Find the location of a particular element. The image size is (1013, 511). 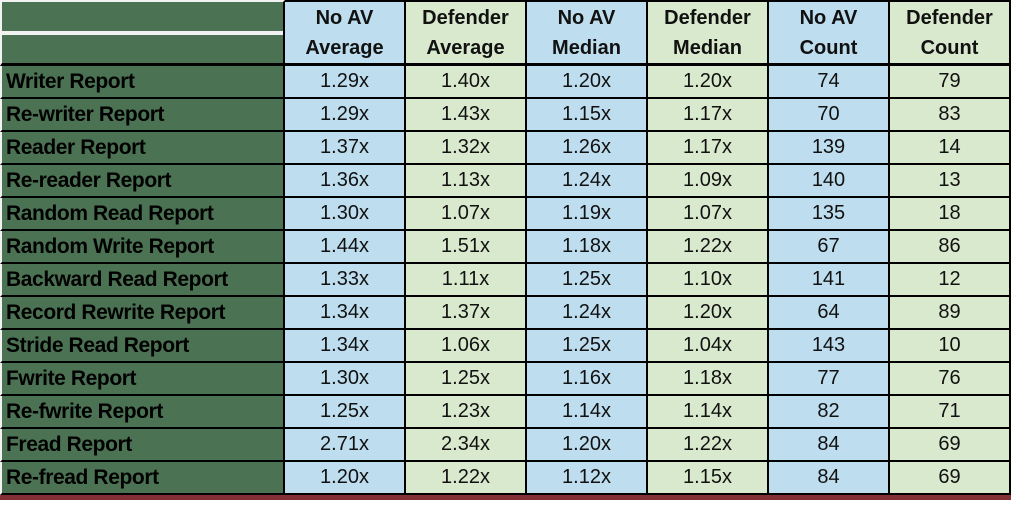

data-cell-no-av-count: 64 is located at coordinates (829, 313).